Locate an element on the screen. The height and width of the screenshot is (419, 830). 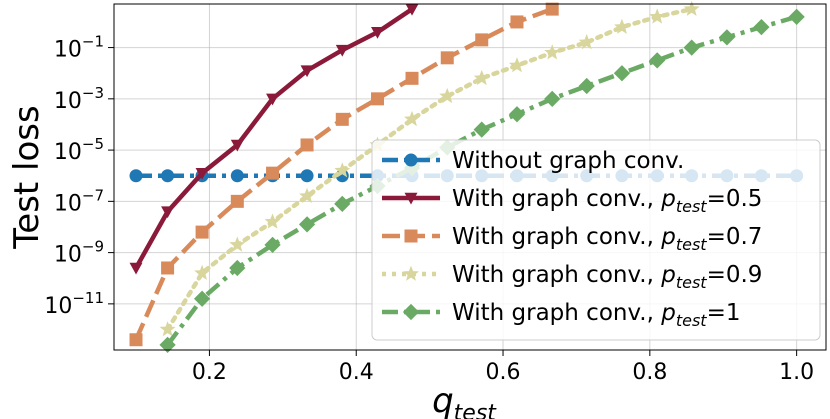
x-axis: 0.2 0.4 0.6 0.8 1.0 is located at coordinates (503, 367).